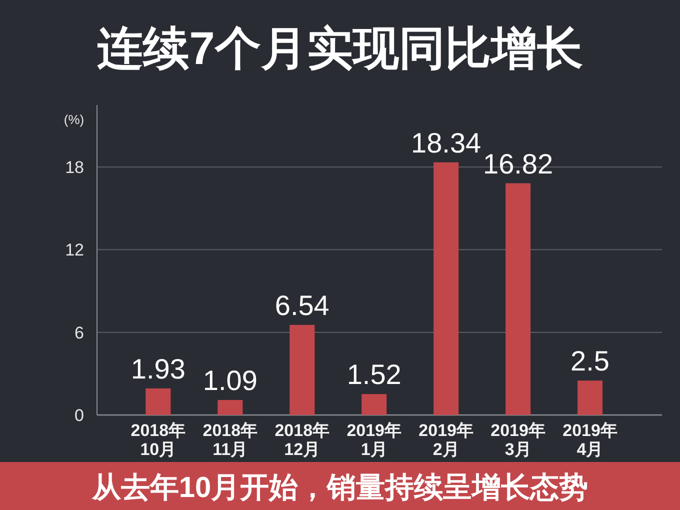 The height and width of the screenshot is (510, 680). Describe the element at coordinates (230, 380) in the screenshot. I see `data-label: 1.09` at that location.